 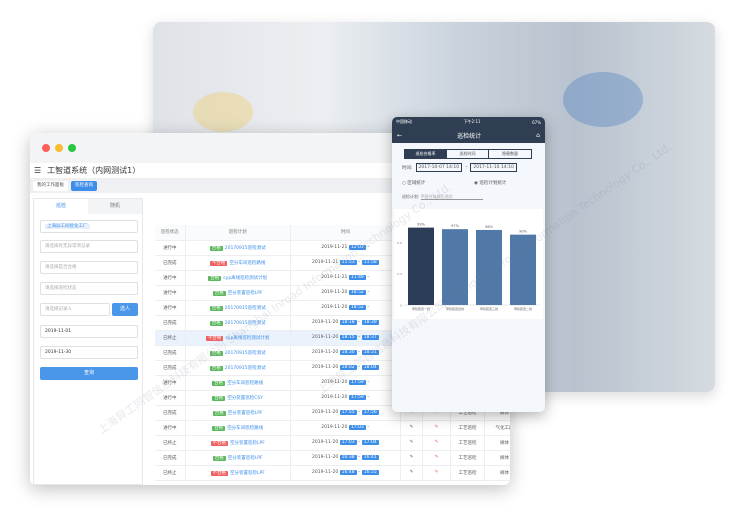 What do you see at coordinates (46, 148) in the screenshot?
I see `close-button` at bounding box center [46, 148].